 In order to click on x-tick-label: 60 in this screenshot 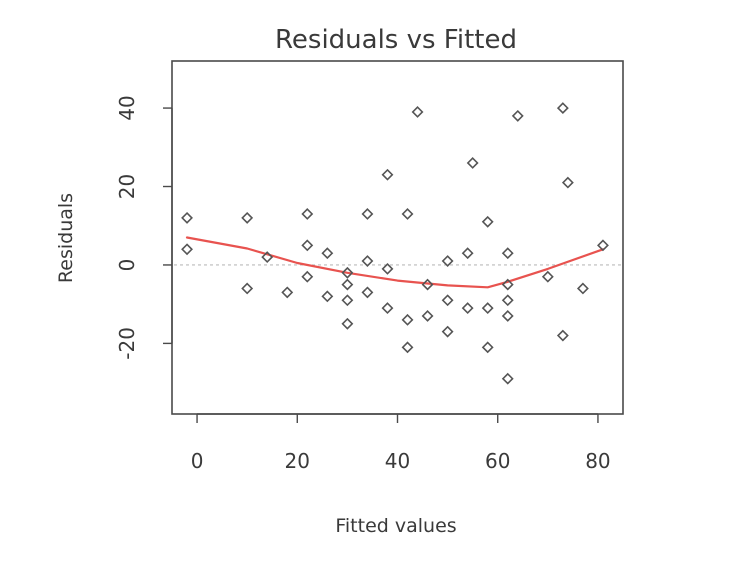, I will do `click(497, 461)`.